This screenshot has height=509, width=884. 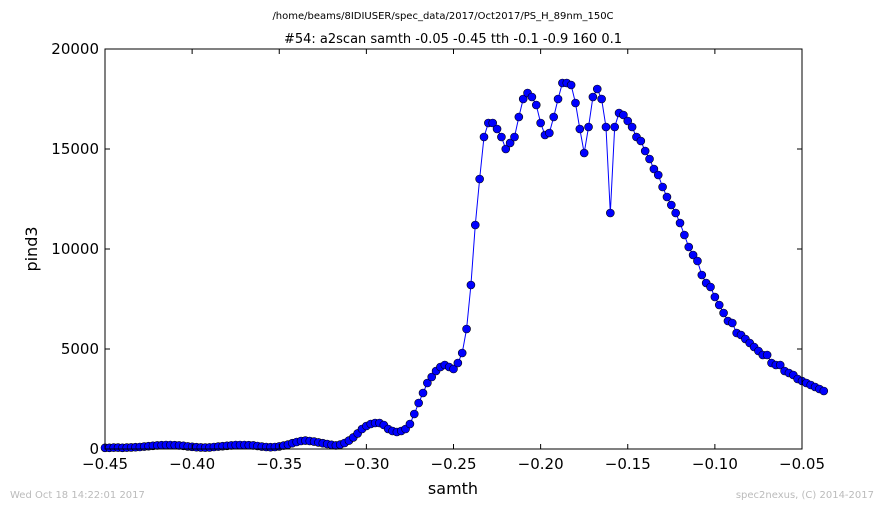 What do you see at coordinates (75, 149) in the screenshot?
I see `y-tick-label: 15000` at bounding box center [75, 149].